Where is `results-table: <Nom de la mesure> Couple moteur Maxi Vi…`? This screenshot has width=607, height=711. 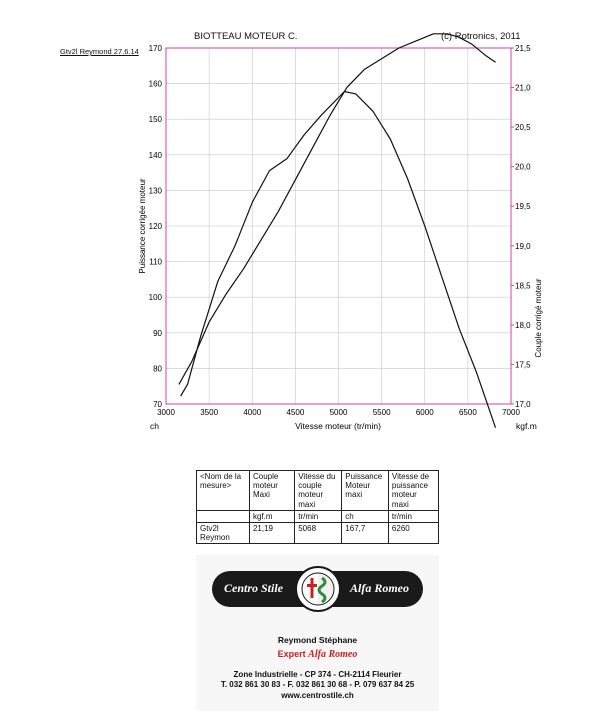 results-table: <Nom de la mesure> Couple moteur Maxi Vi… is located at coordinates (318, 507).